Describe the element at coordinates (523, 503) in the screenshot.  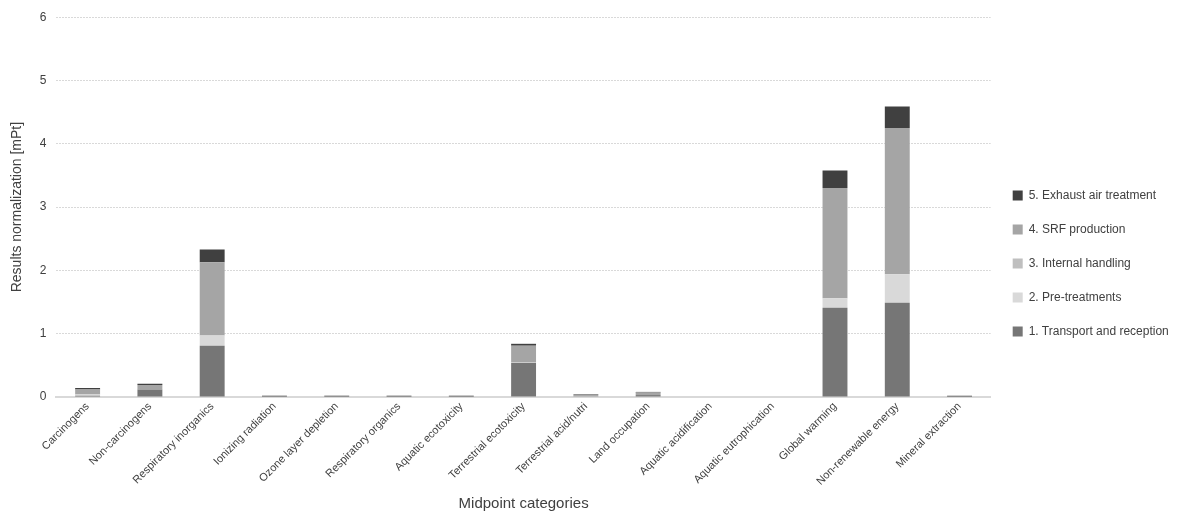
I see `x-axis-title: Midpoint categories` at that location.